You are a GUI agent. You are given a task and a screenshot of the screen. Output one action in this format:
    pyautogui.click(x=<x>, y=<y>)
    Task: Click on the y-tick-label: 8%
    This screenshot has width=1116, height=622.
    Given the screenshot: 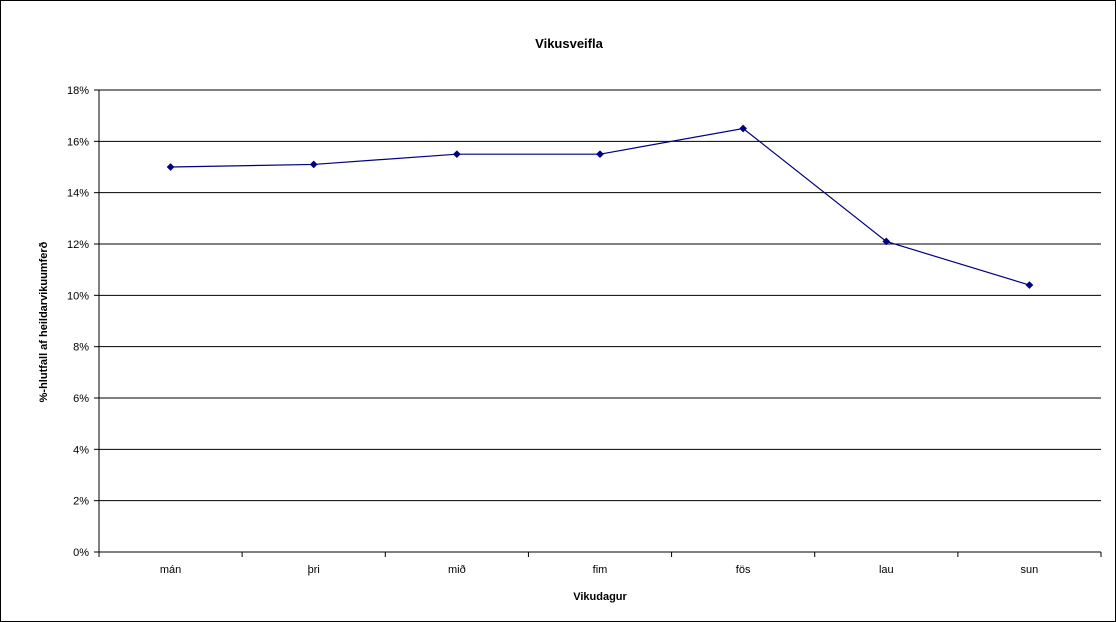 What is the action you would take?
    pyautogui.click(x=81, y=348)
    